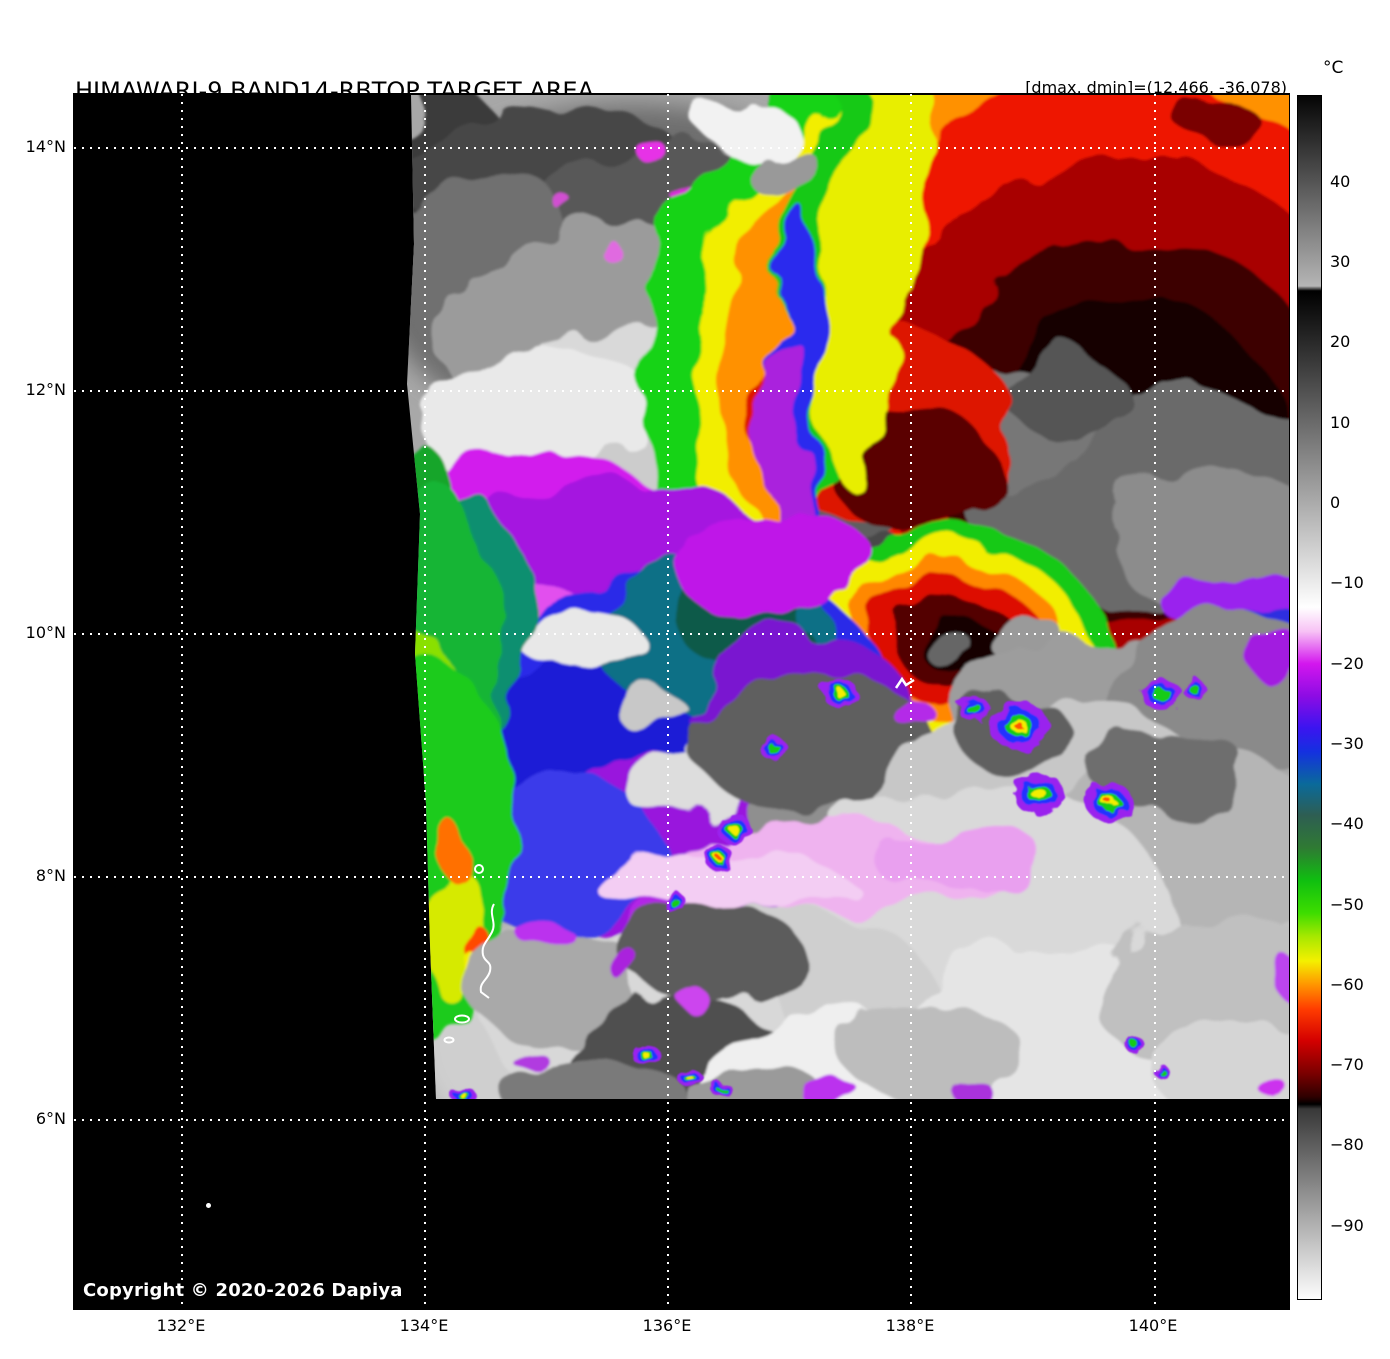 This screenshot has width=1390, height=1359. Describe the element at coordinates (1347, 904) in the screenshot. I see `colorbar-tick-label: −50` at that location.